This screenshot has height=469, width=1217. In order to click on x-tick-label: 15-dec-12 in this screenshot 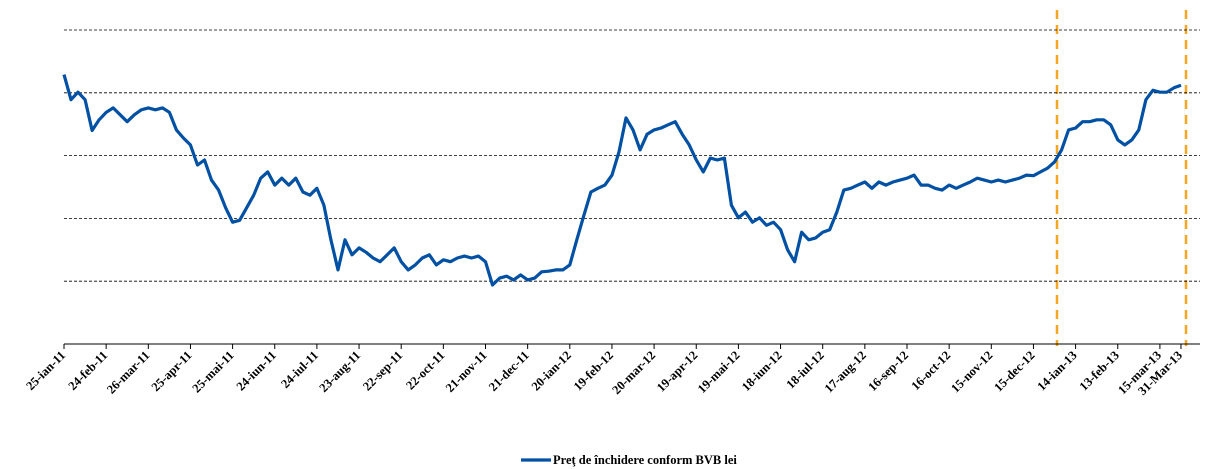, I will do `click(1014, 371)`.